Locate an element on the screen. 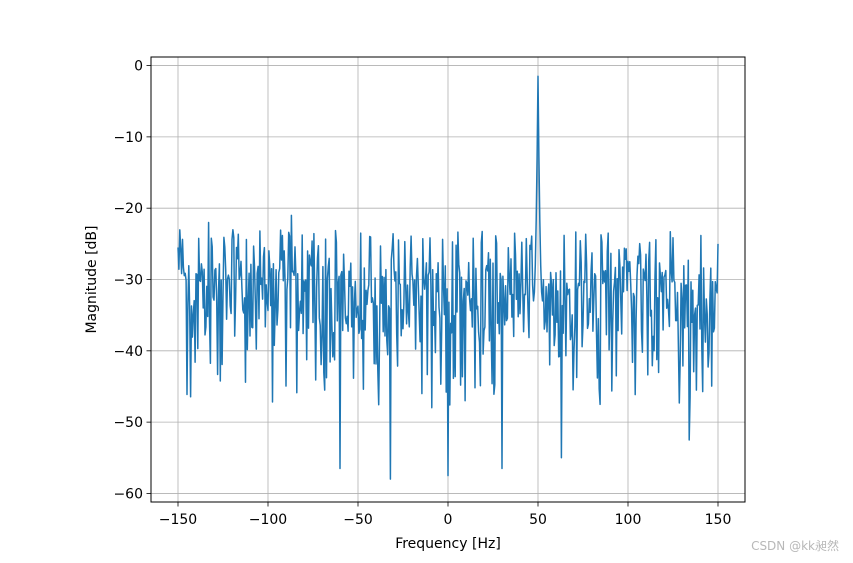 The image size is (853, 563). y-tick-label: −40 is located at coordinates (128, 352).